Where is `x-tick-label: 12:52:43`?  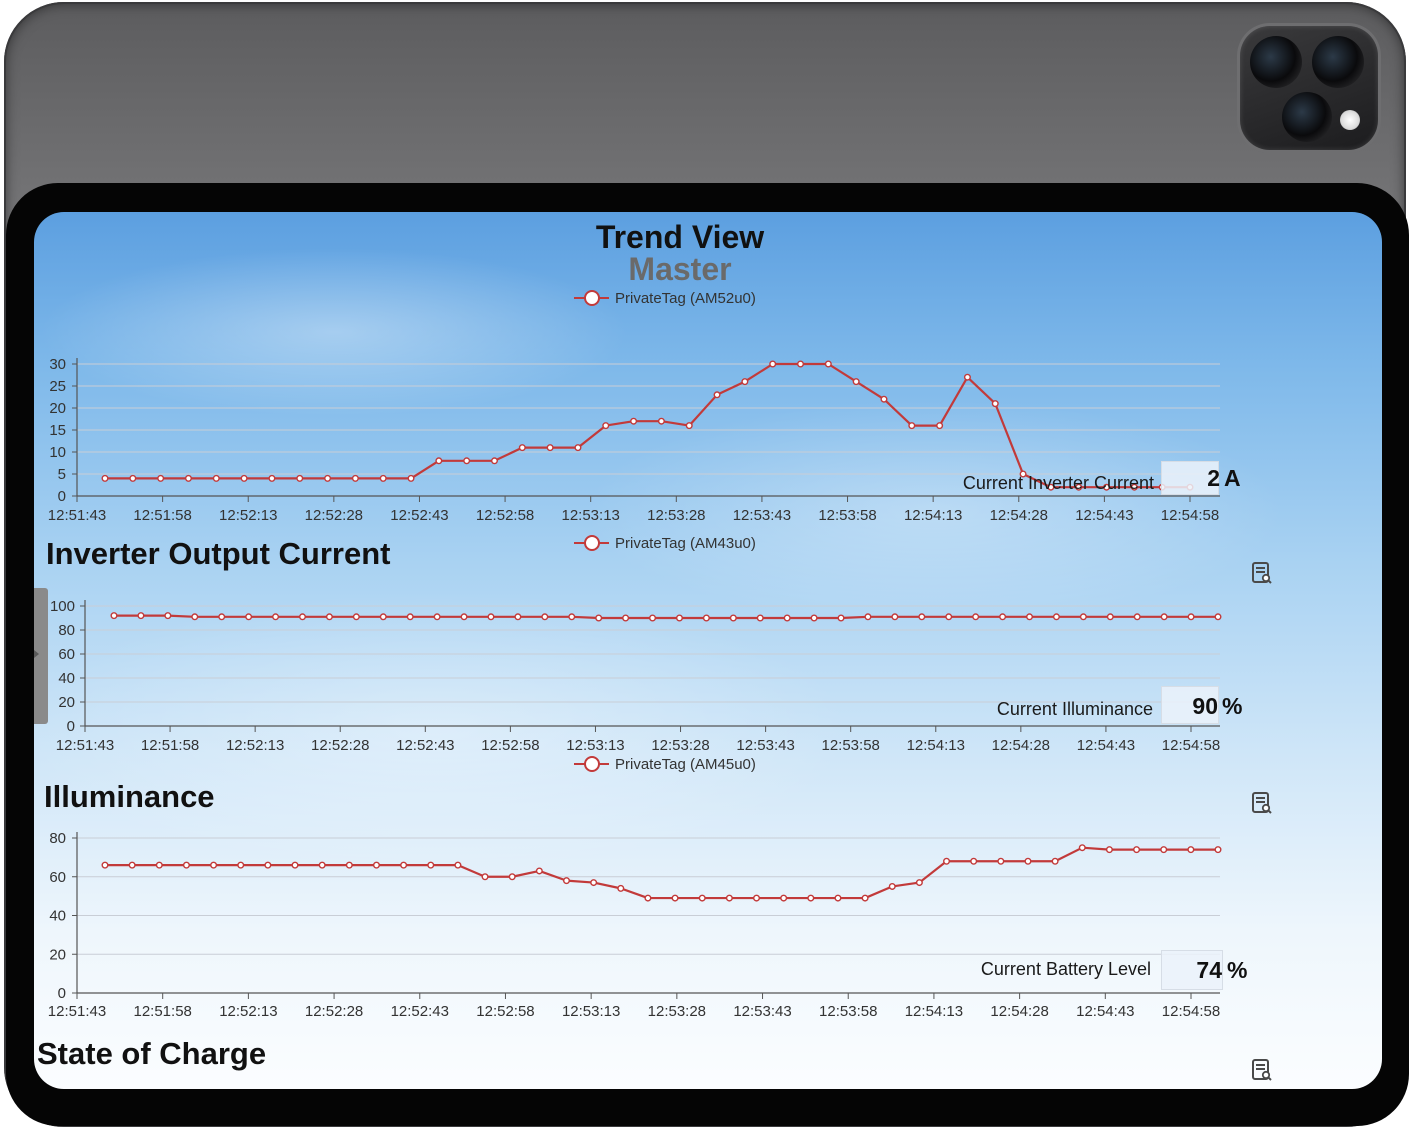 x-tick-label: 12:52:43 is located at coordinates (419, 515).